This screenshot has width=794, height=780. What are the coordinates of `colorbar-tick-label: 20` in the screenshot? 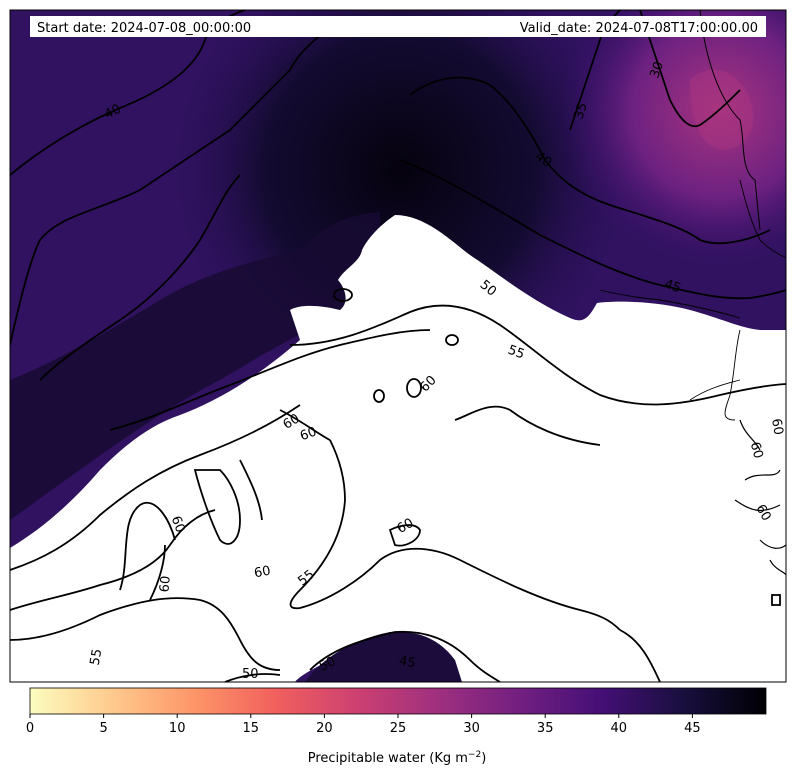 It's located at (324, 728).